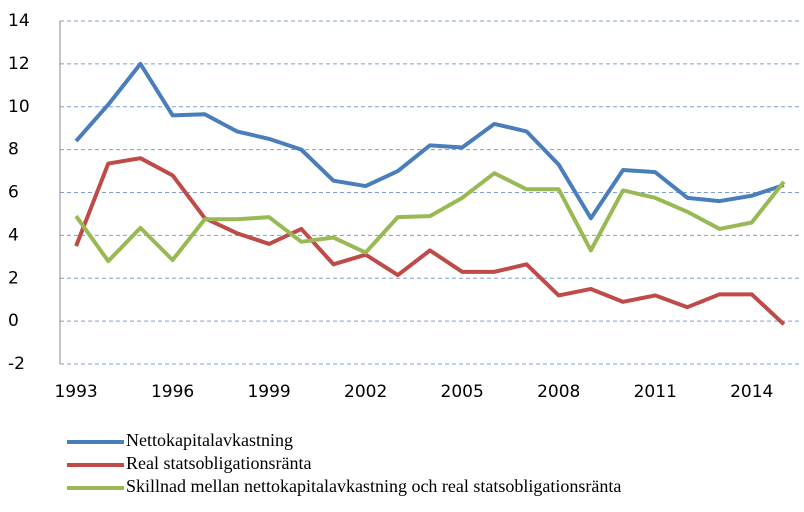 The height and width of the screenshot is (512, 804). Describe the element at coordinates (19, 107) in the screenshot. I see `y-tick-label: 10` at that location.